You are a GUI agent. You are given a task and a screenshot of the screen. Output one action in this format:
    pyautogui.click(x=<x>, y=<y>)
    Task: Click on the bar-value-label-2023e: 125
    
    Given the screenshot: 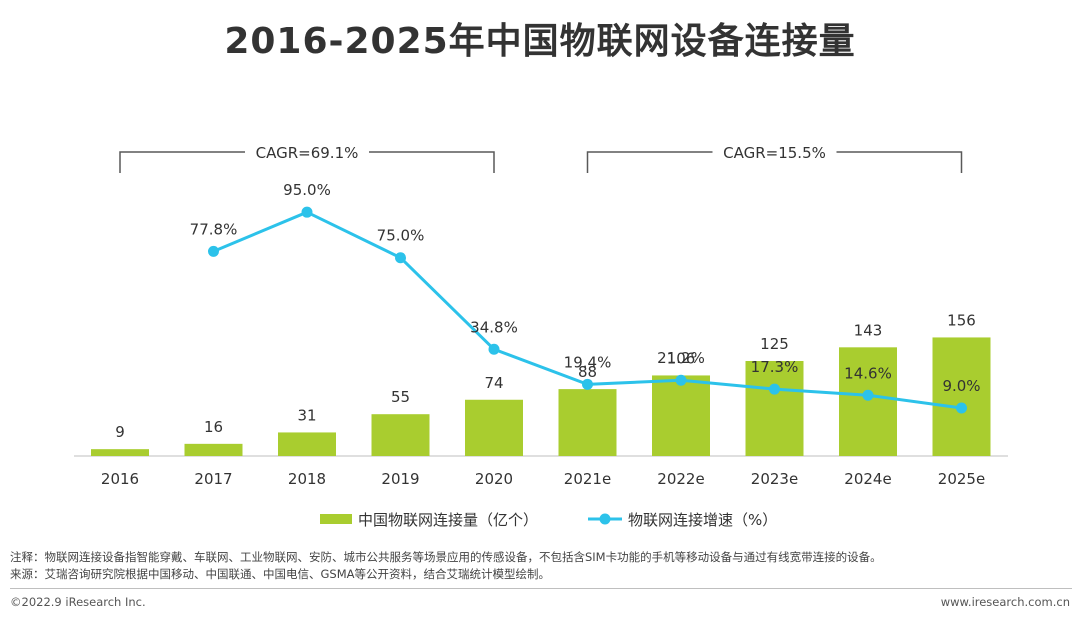 What is the action you would take?
    pyautogui.click(x=774, y=344)
    